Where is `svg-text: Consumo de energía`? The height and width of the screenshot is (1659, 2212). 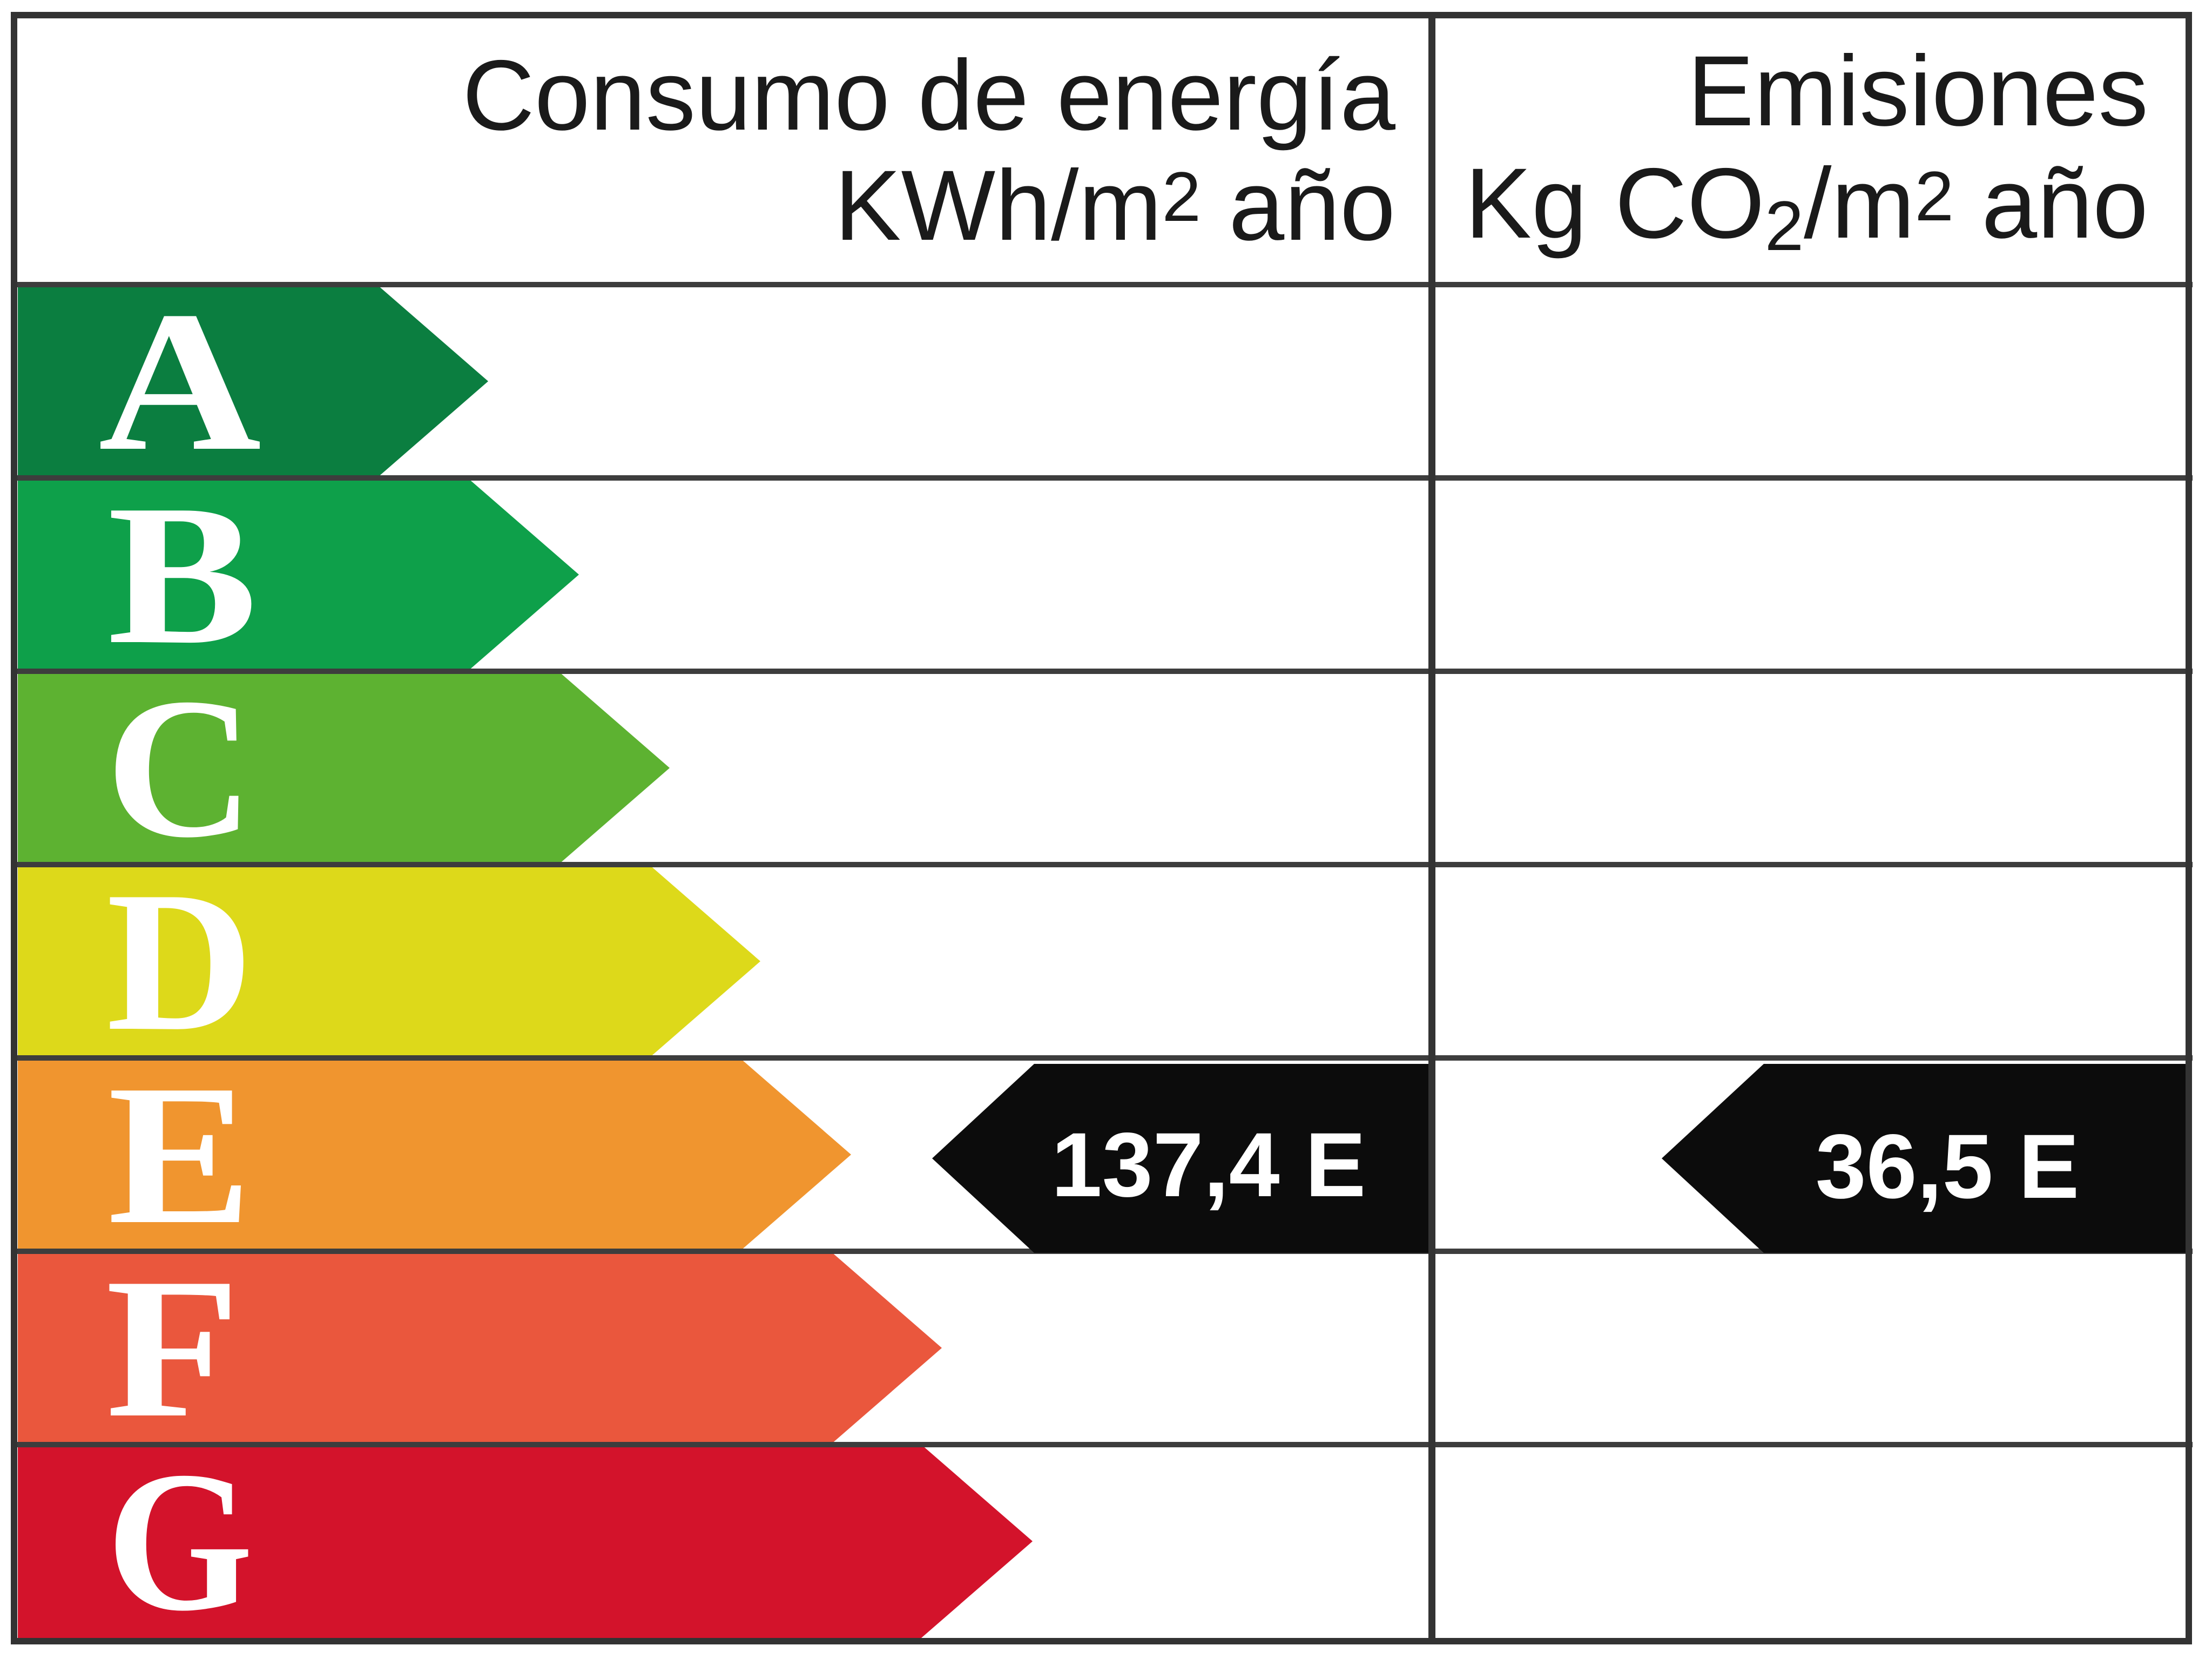 svg-text: Consumo de energía is located at coordinates (928, 95).